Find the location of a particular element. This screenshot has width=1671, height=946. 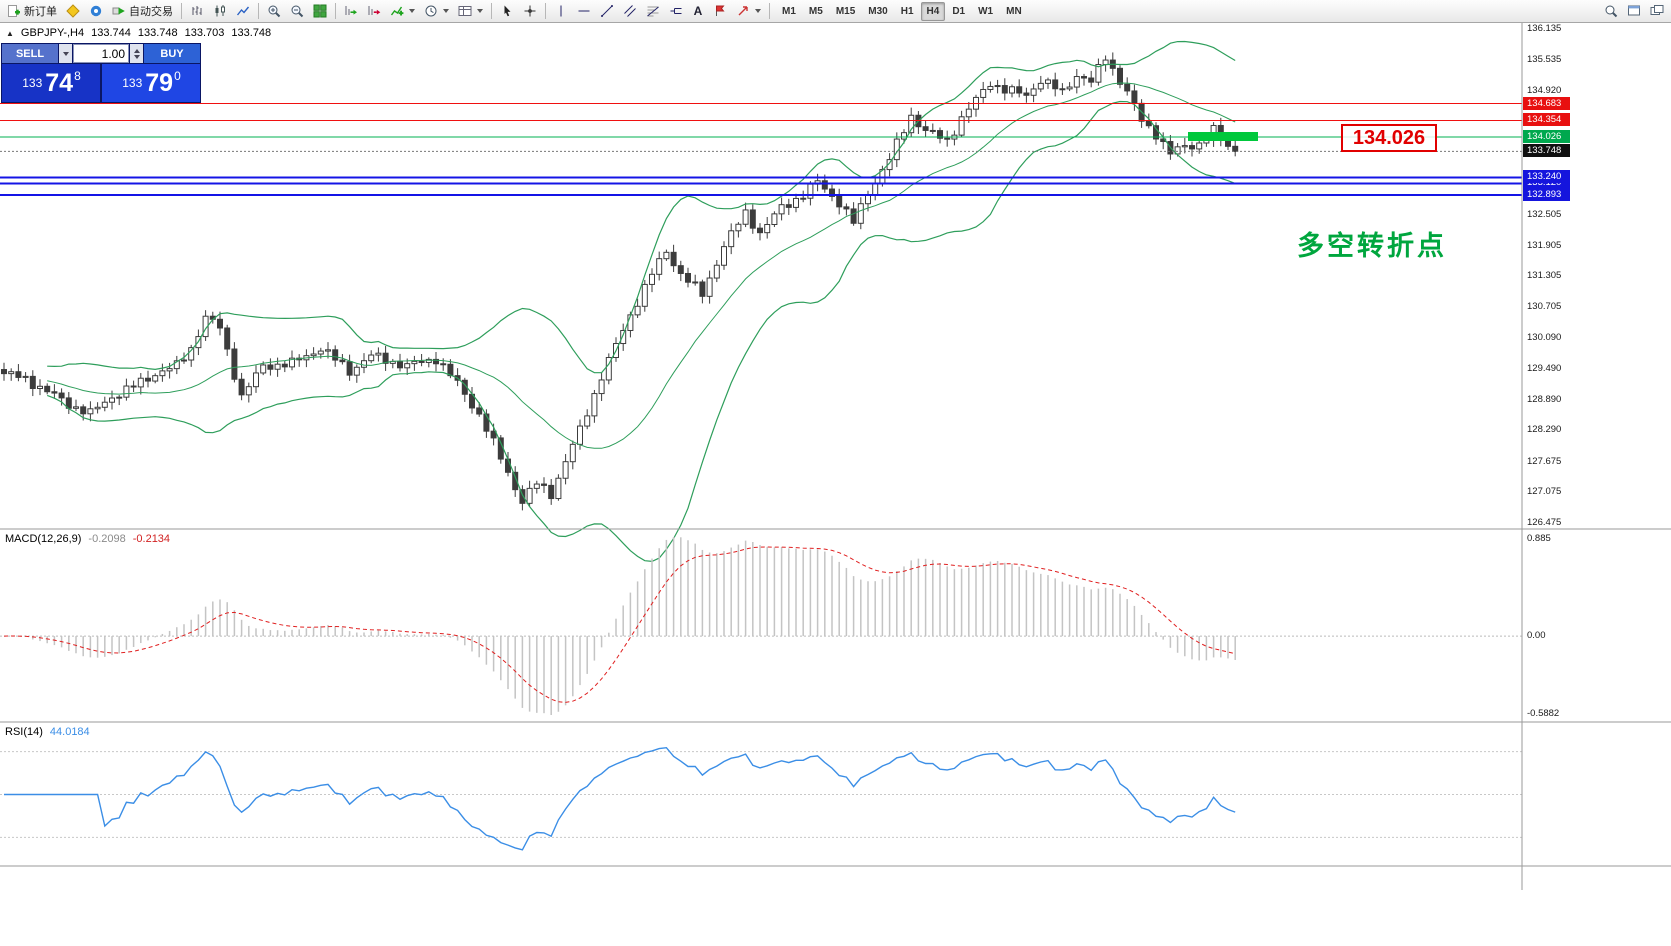

text-label-button is located at coordinates (720, 11).